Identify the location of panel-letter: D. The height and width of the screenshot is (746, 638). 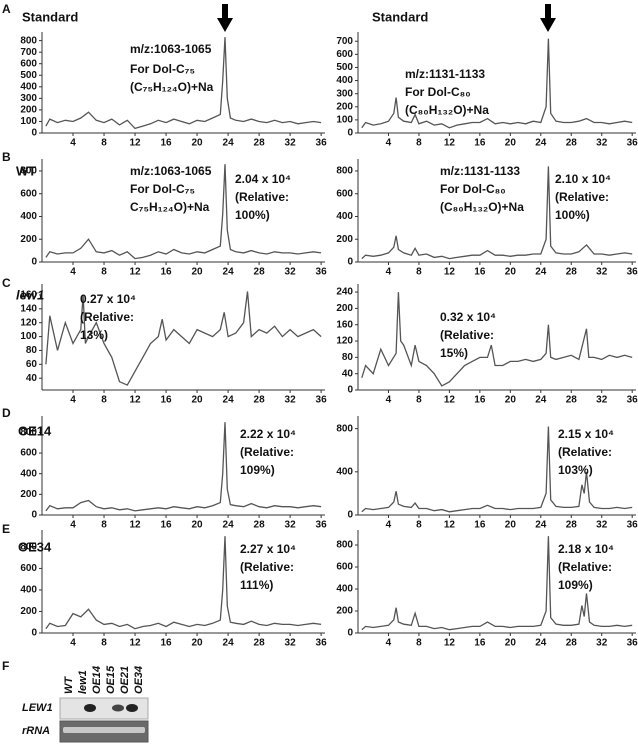
(6, 413).